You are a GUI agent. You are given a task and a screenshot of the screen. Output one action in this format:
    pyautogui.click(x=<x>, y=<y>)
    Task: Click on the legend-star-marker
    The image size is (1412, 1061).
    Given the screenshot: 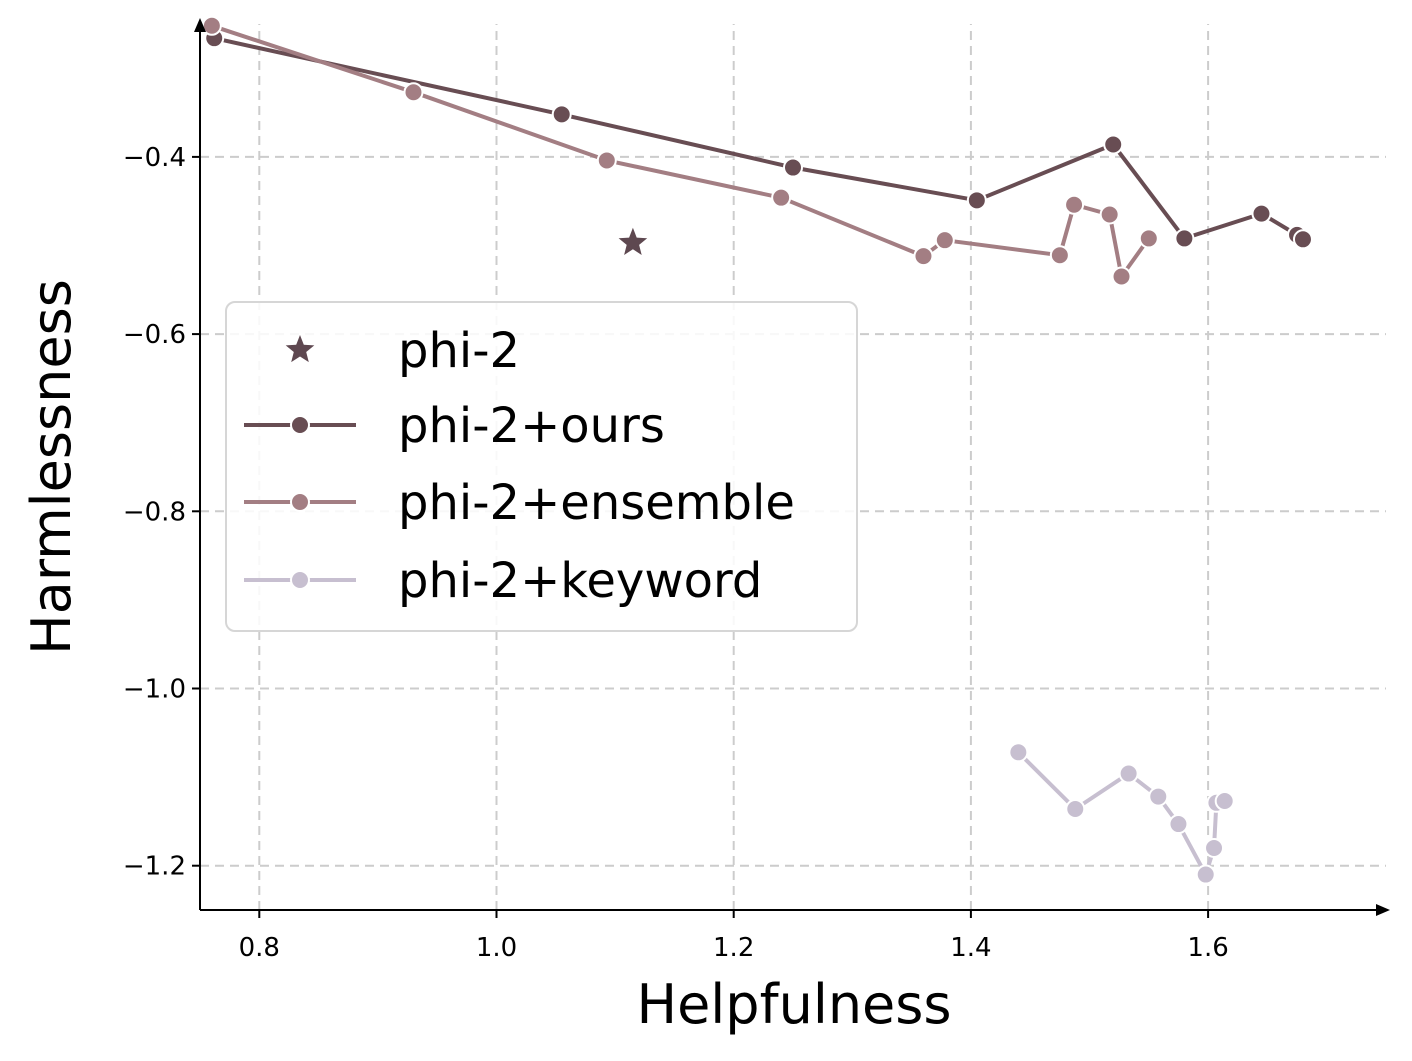 What is the action you would take?
    pyautogui.click(x=300, y=349)
    